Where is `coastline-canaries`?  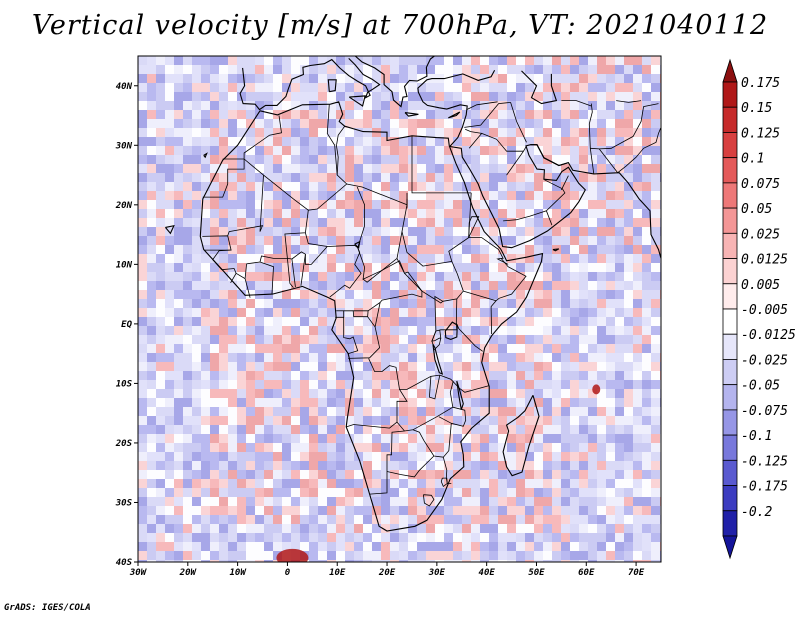
coastline-canaries is located at coordinates (205, 155).